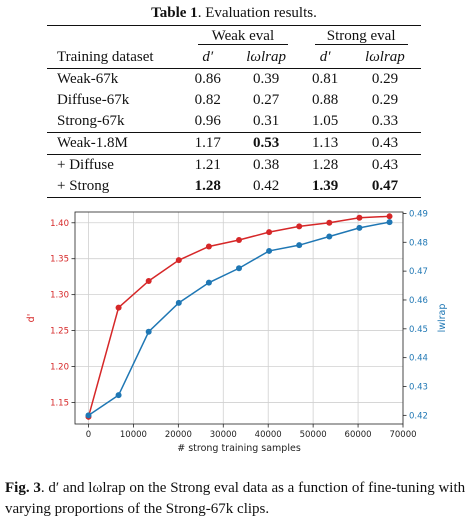 This screenshot has width=468, height=531. Describe the element at coordinates (266, 186) in the screenshot. I see `table-cell: 0.42` at that location.